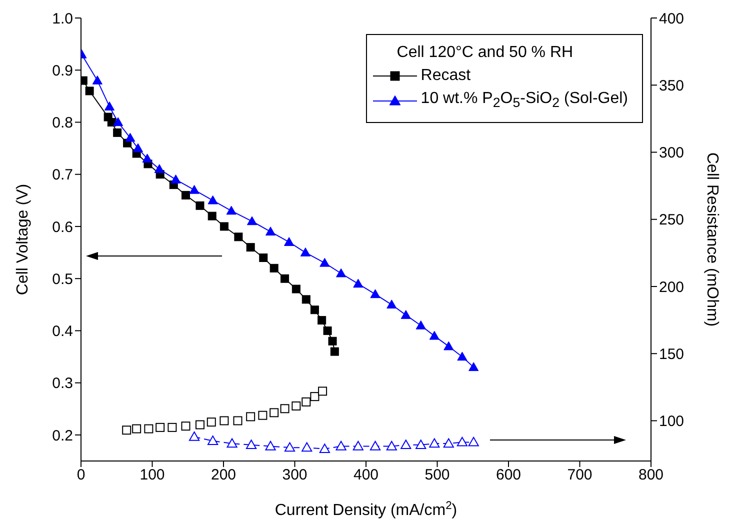 This screenshot has height=527, width=735. Describe the element at coordinates (509, 475) in the screenshot. I see `x-tick-label: 600` at that location.